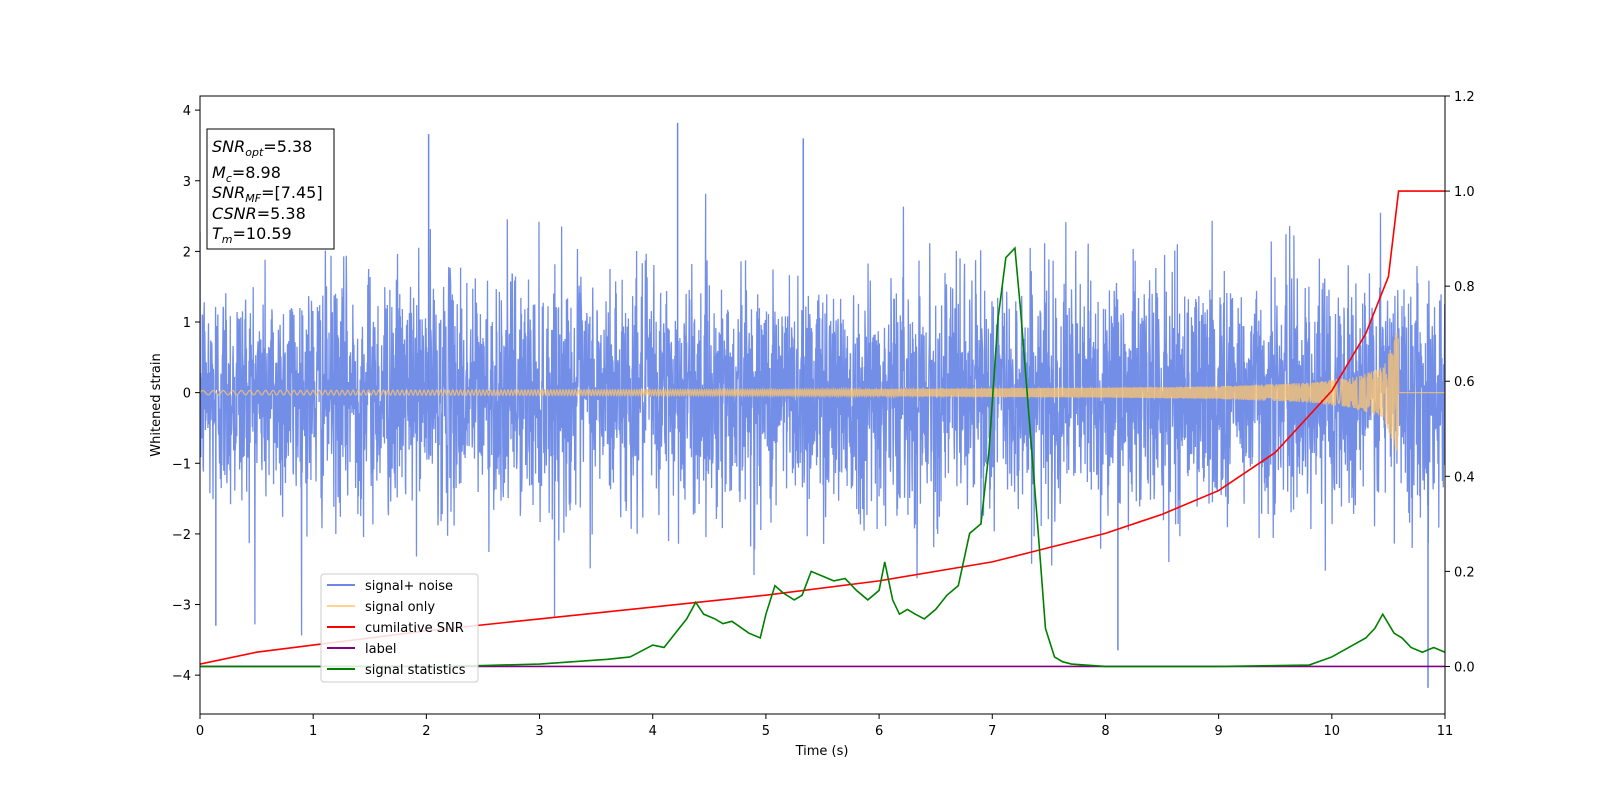 The height and width of the screenshot is (800, 1600). Describe the element at coordinates (415, 670) in the screenshot. I see `legend-label: signal statistics` at that location.